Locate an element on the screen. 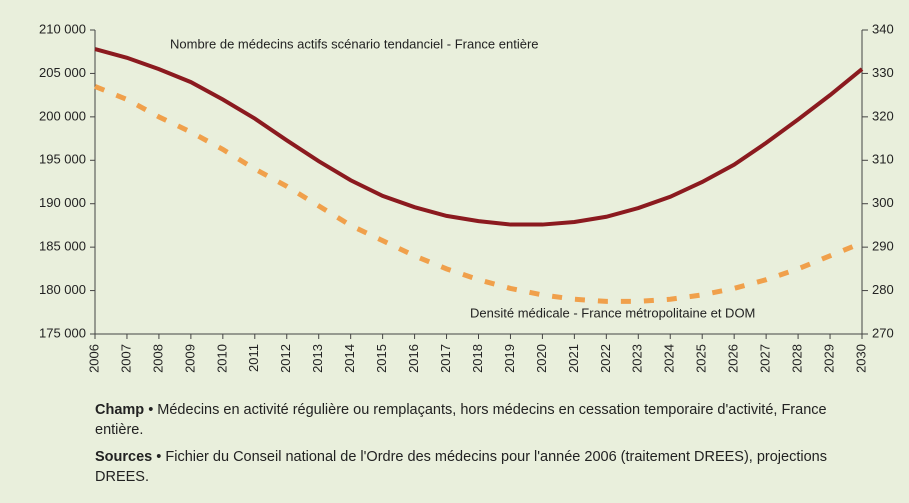  x-tick-label: 2012 is located at coordinates (285, 358).